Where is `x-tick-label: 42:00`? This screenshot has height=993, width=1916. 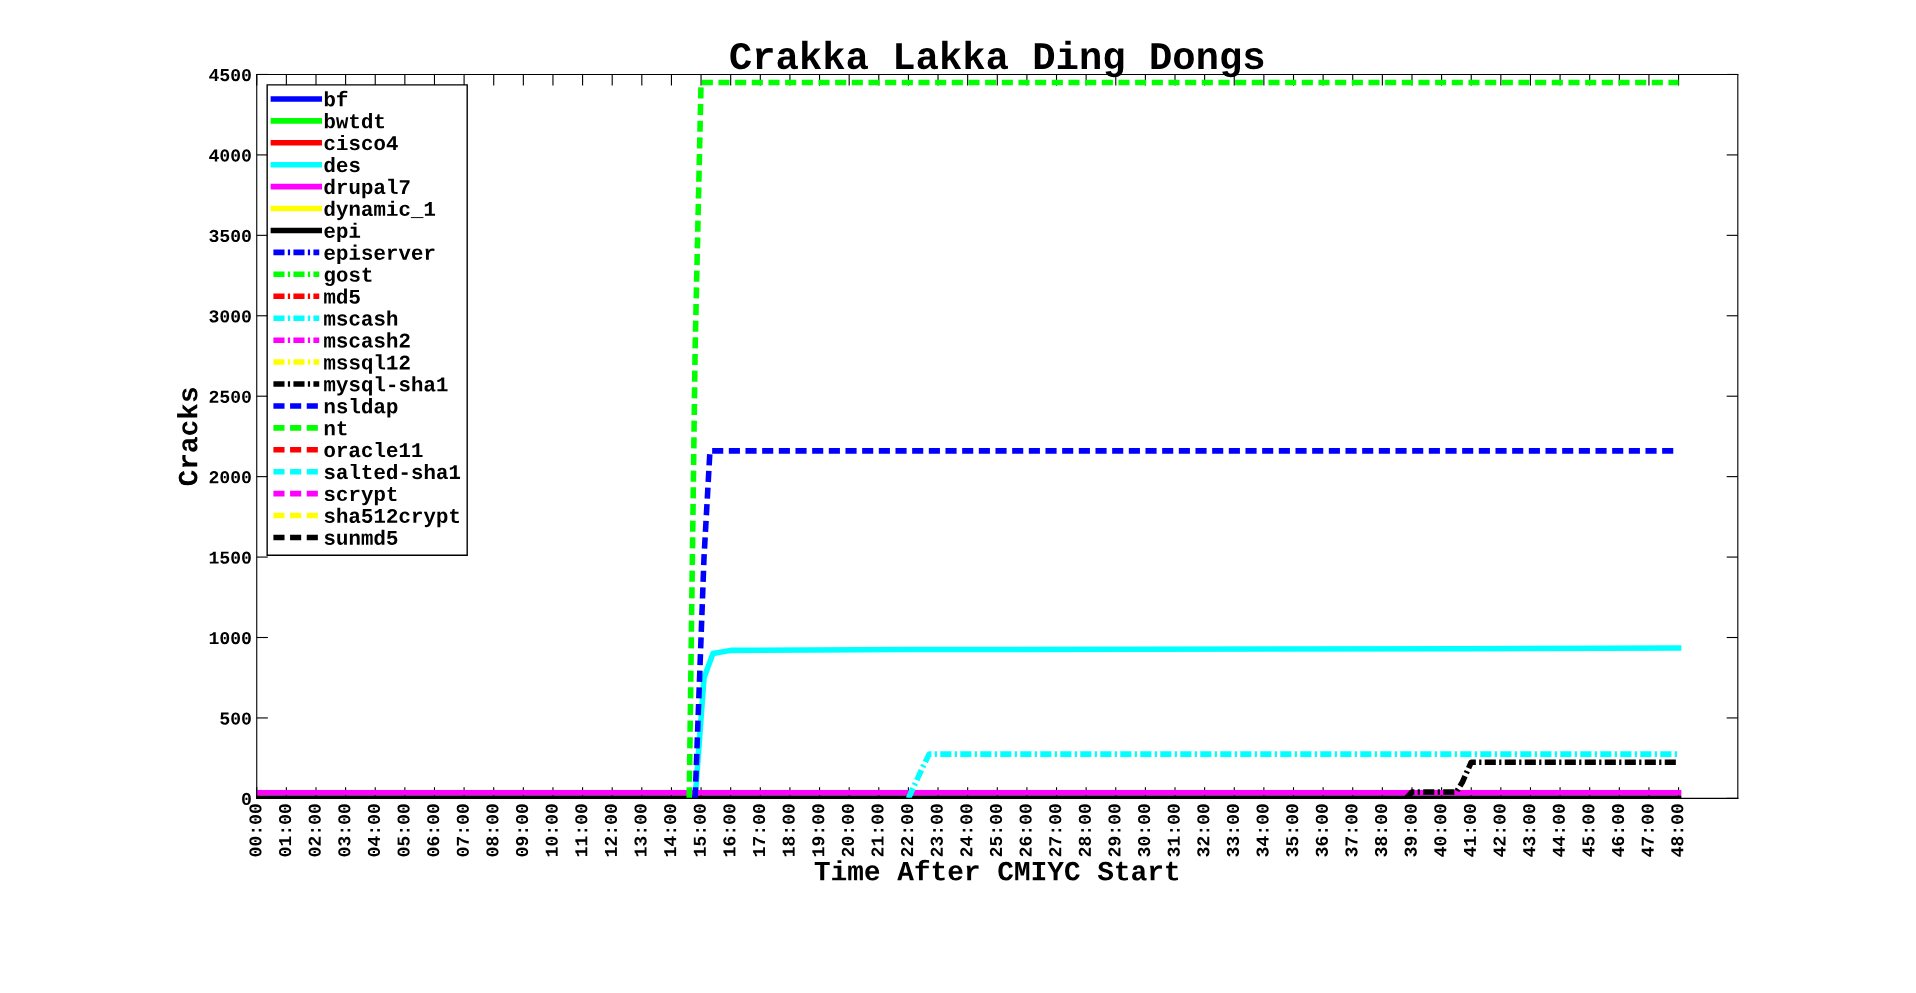
x-tick-label: 42:00 is located at coordinates (1499, 830).